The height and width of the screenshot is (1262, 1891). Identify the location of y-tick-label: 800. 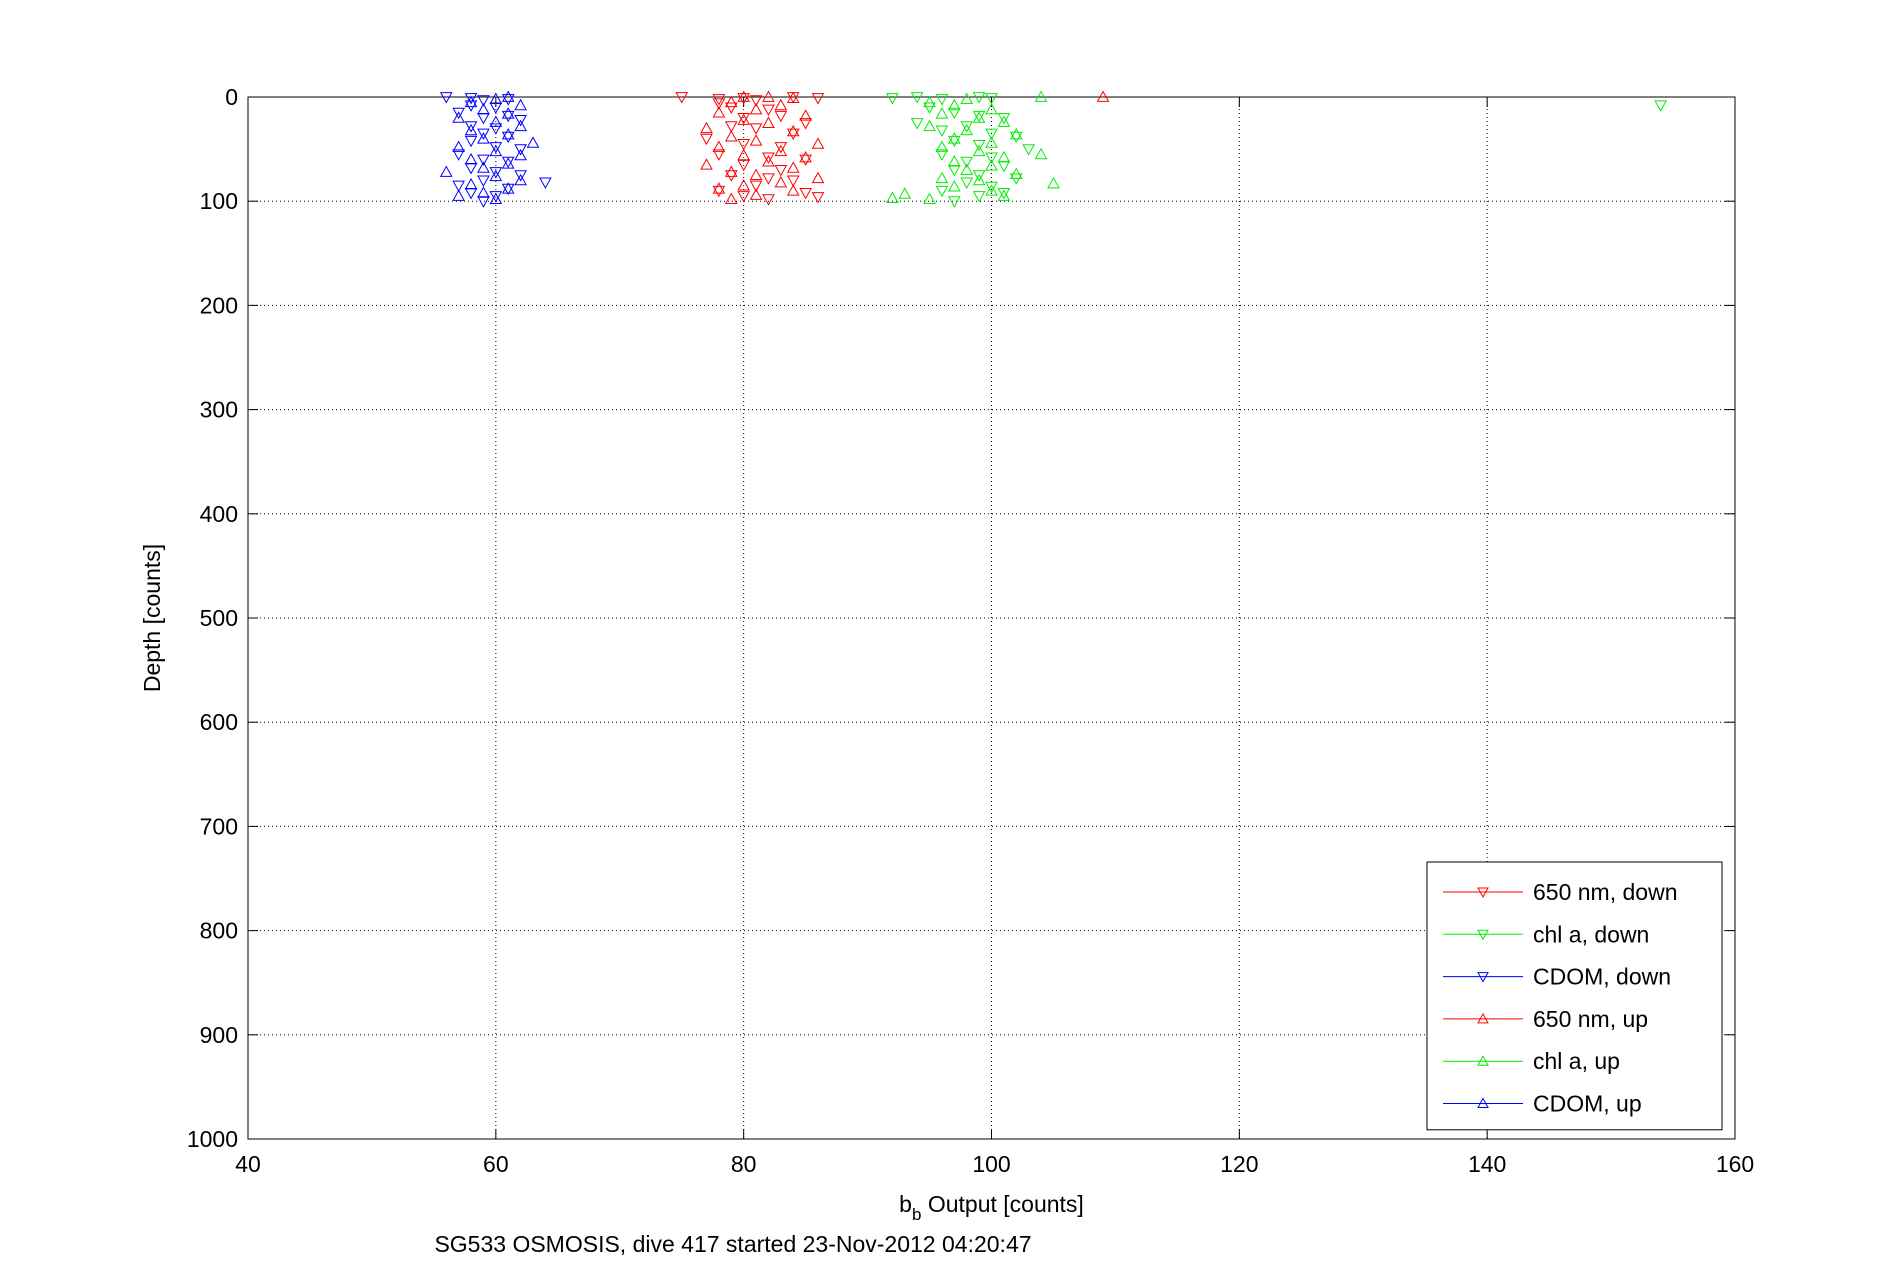
(219, 931).